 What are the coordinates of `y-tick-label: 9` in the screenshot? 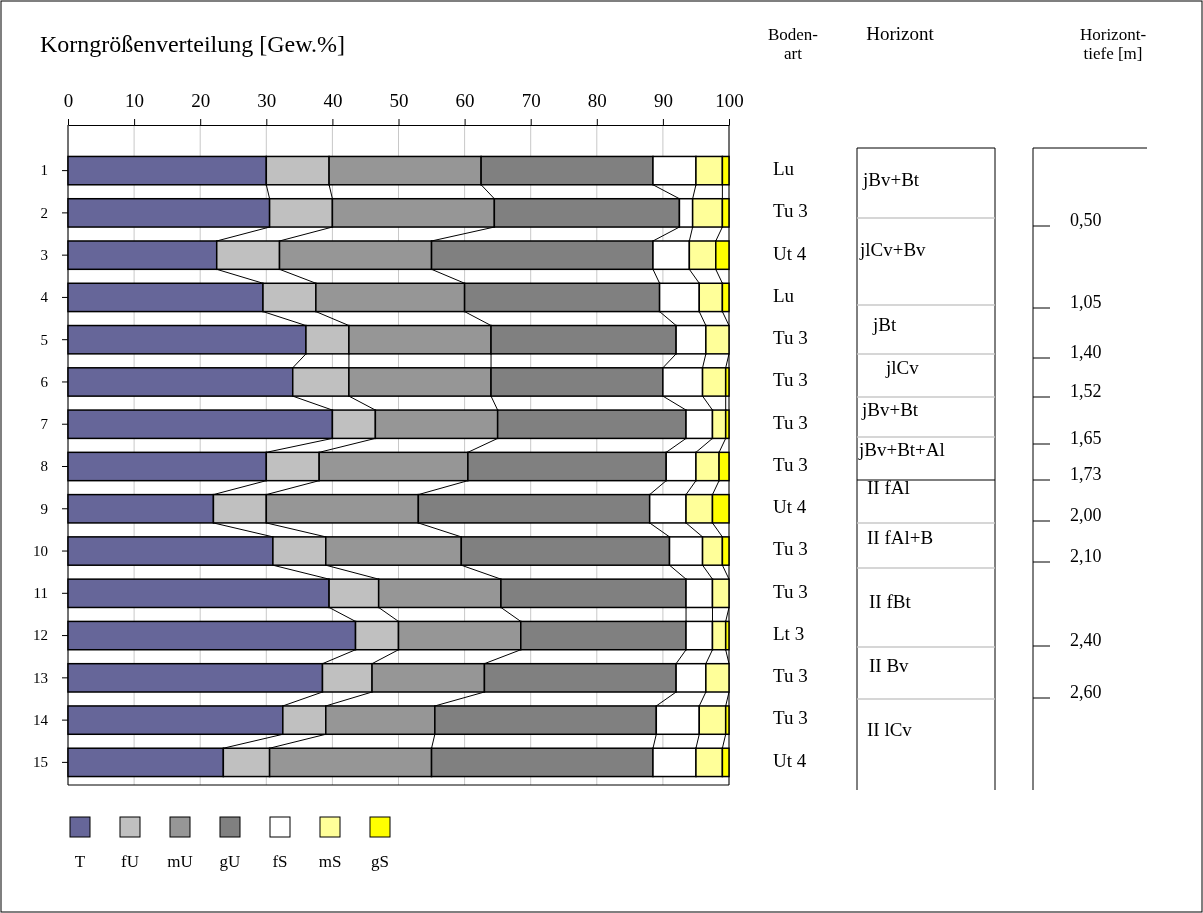 It's located at (44, 508).